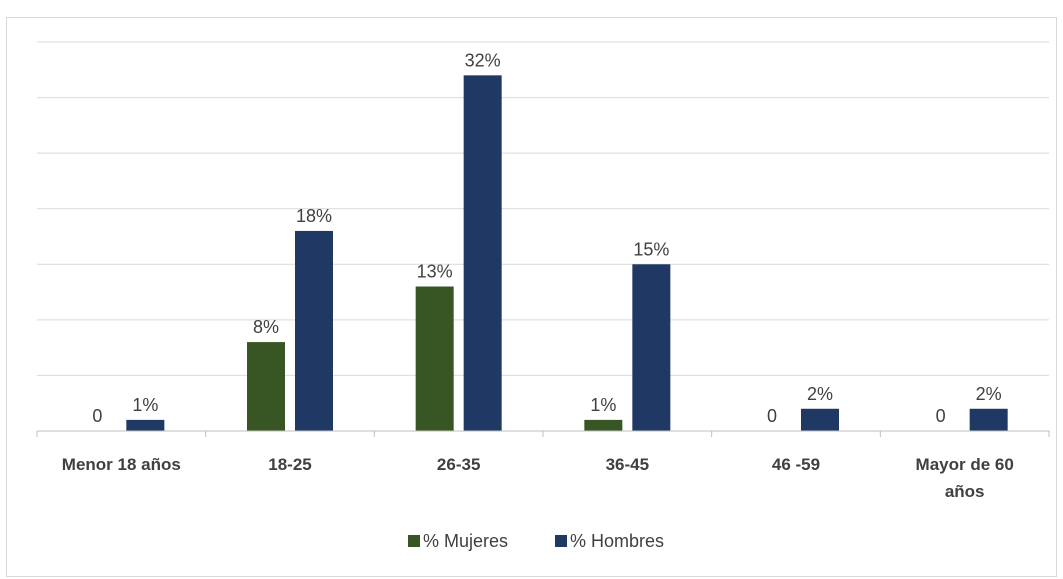 The width and height of the screenshot is (1063, 579). I want to click on x-tick-label: años, so click(965, 491).